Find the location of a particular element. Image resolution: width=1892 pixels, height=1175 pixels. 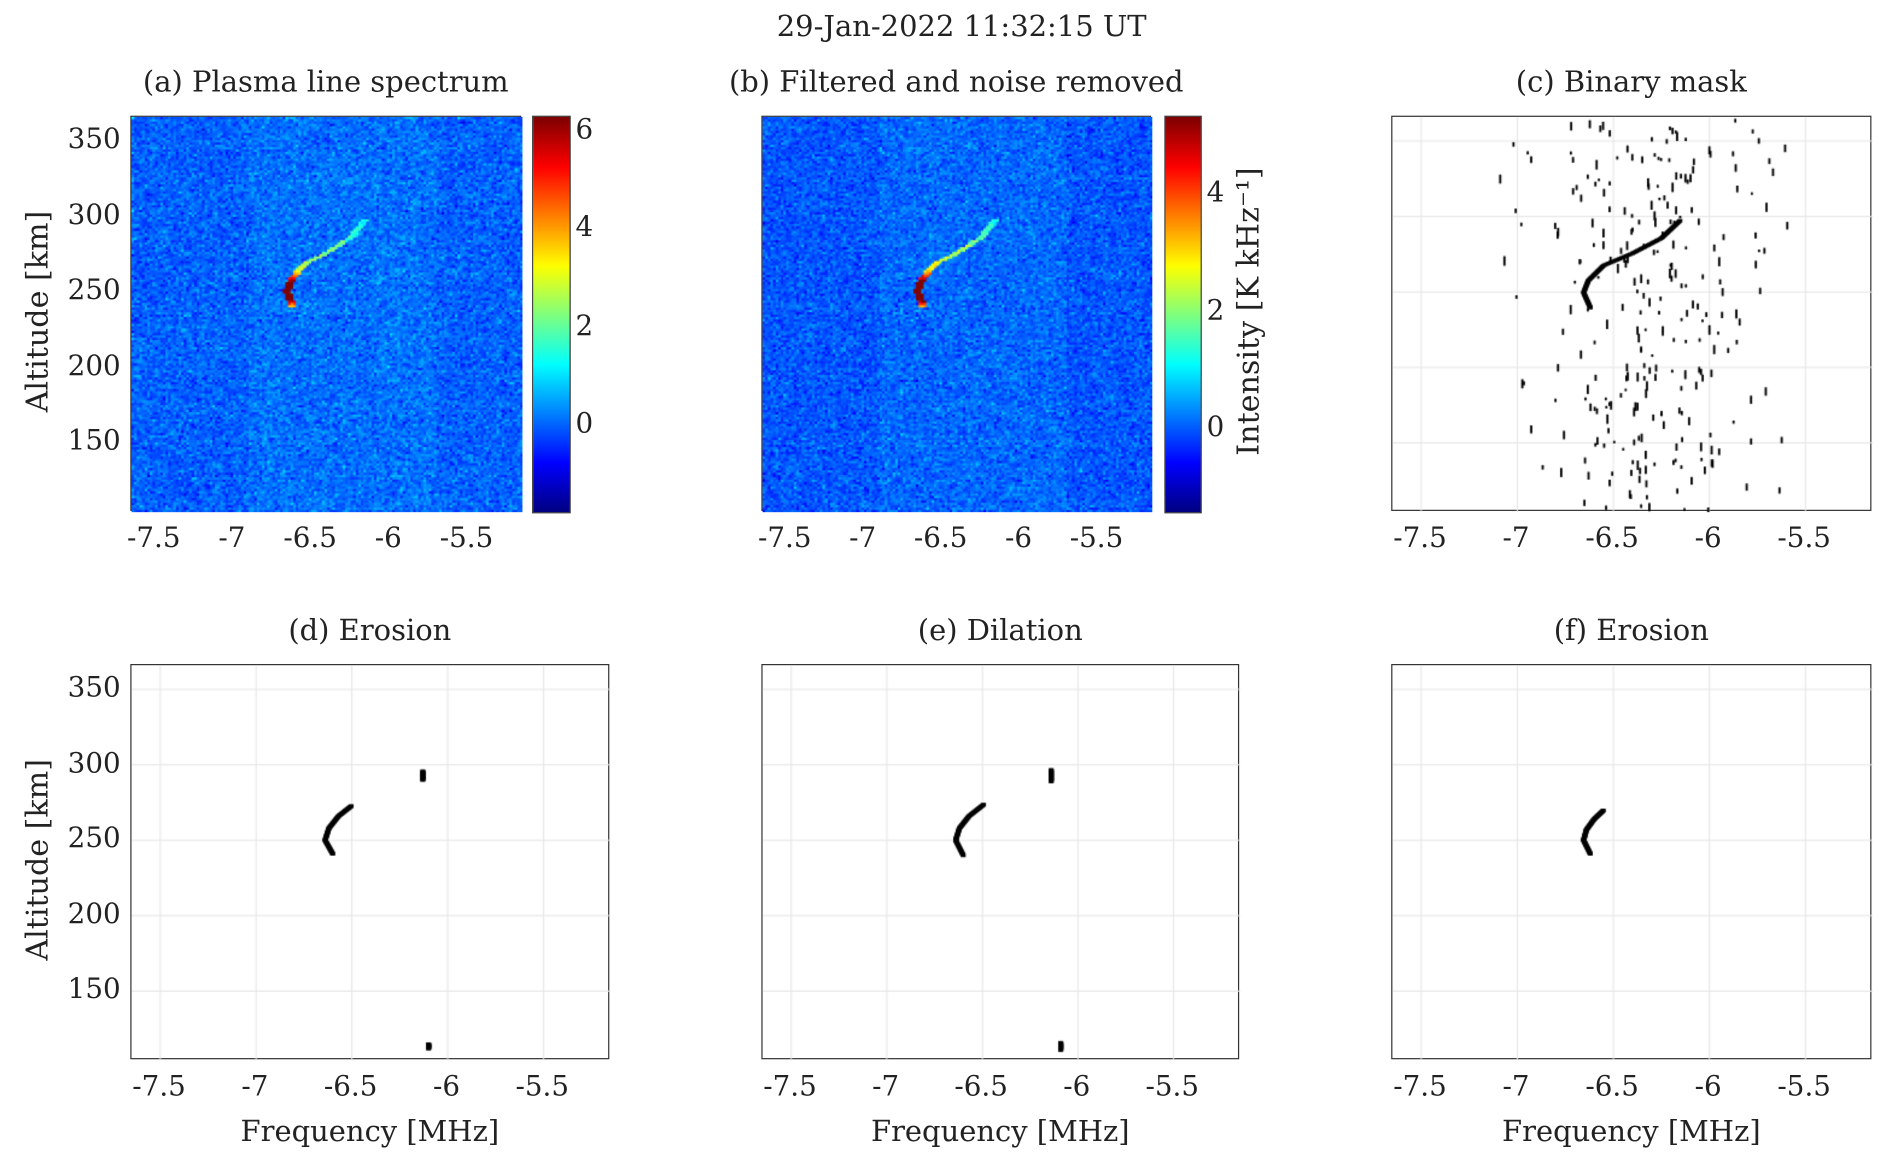

panel-title: (e) Dilation is located at coordinates (1000, 630).